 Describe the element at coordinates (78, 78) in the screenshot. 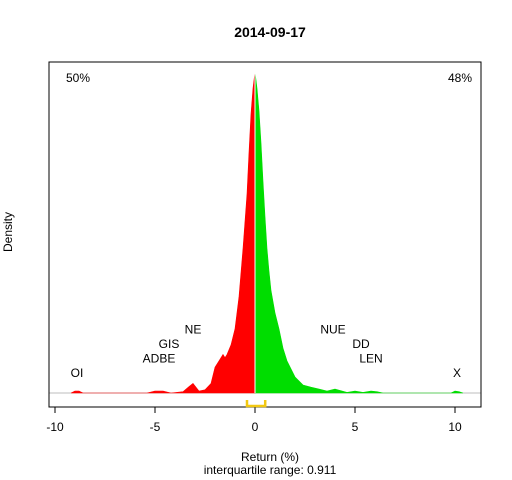

I see `left-percent: 50%` at that location.